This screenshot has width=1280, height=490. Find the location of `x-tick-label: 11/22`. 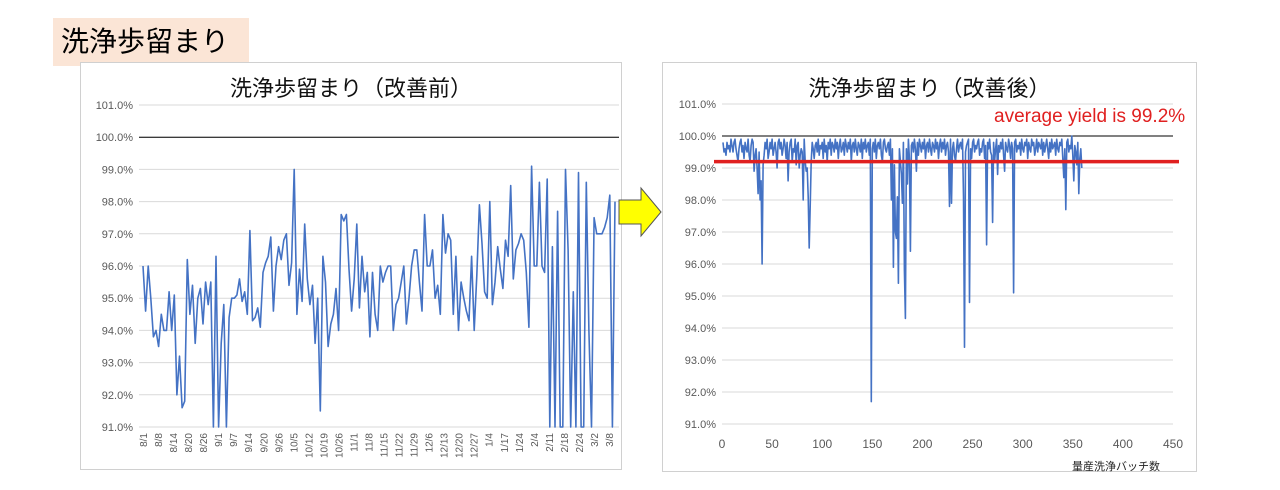

x-tick-label: 11/22 is located at coordinates (400, 445).